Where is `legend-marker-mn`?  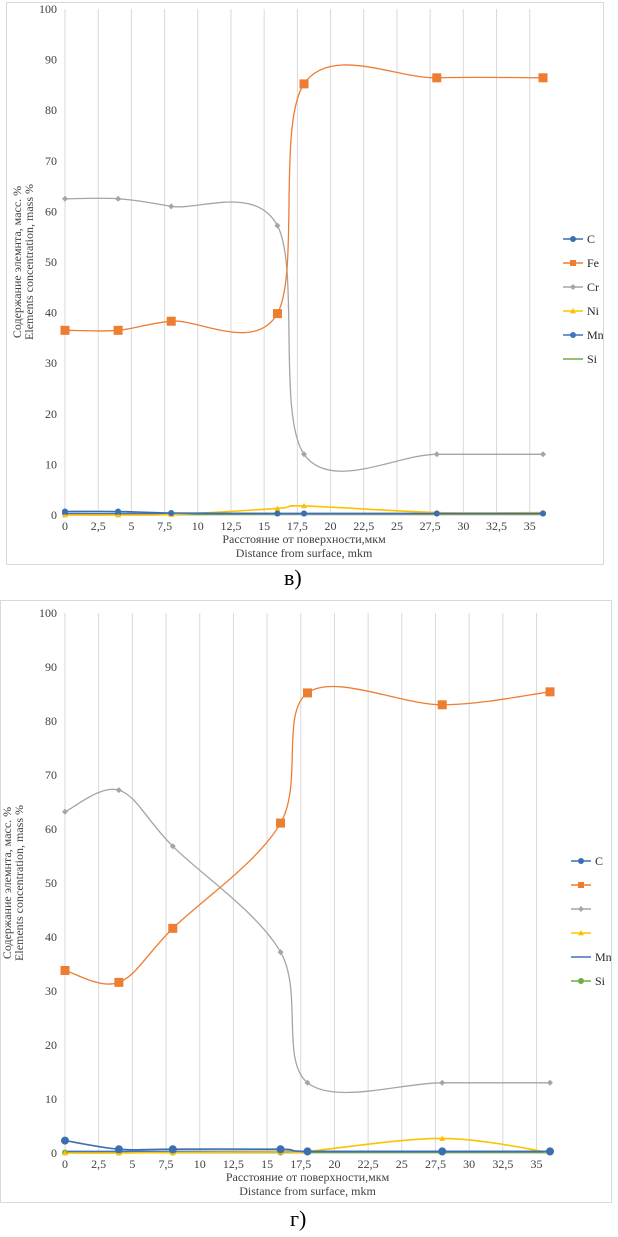 legend-marker-mn is located at coordinates (573, 335).